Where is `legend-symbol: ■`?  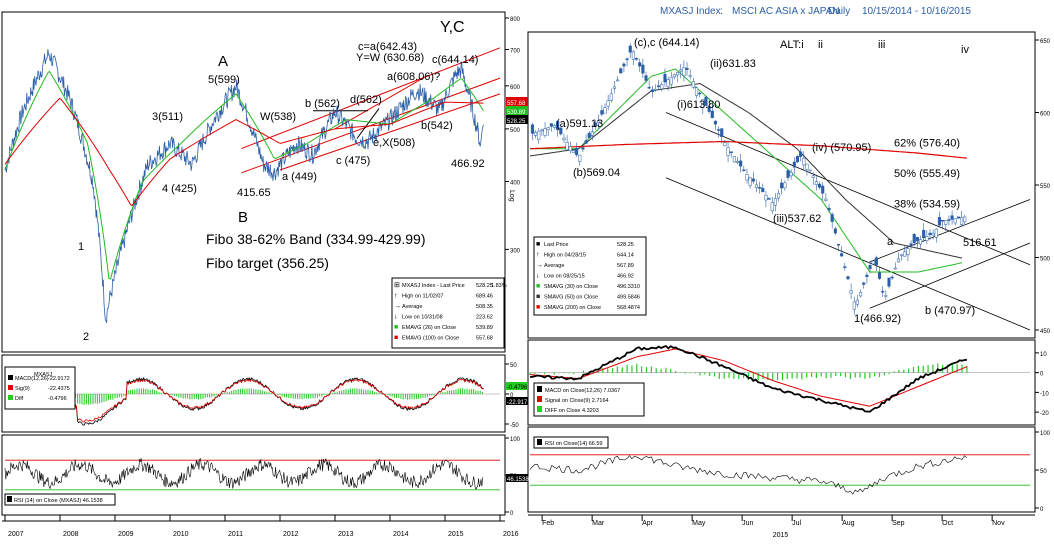
legend-symbol: ■ is located at coordinates (538, 297).